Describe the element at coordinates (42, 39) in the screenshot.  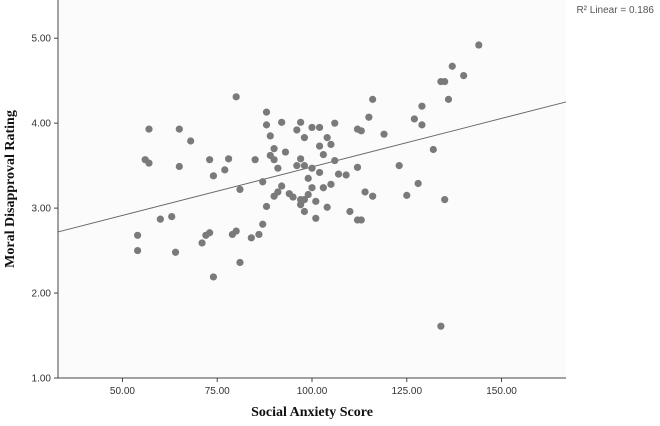
I see `y-tick-label: 5.00` at that location.